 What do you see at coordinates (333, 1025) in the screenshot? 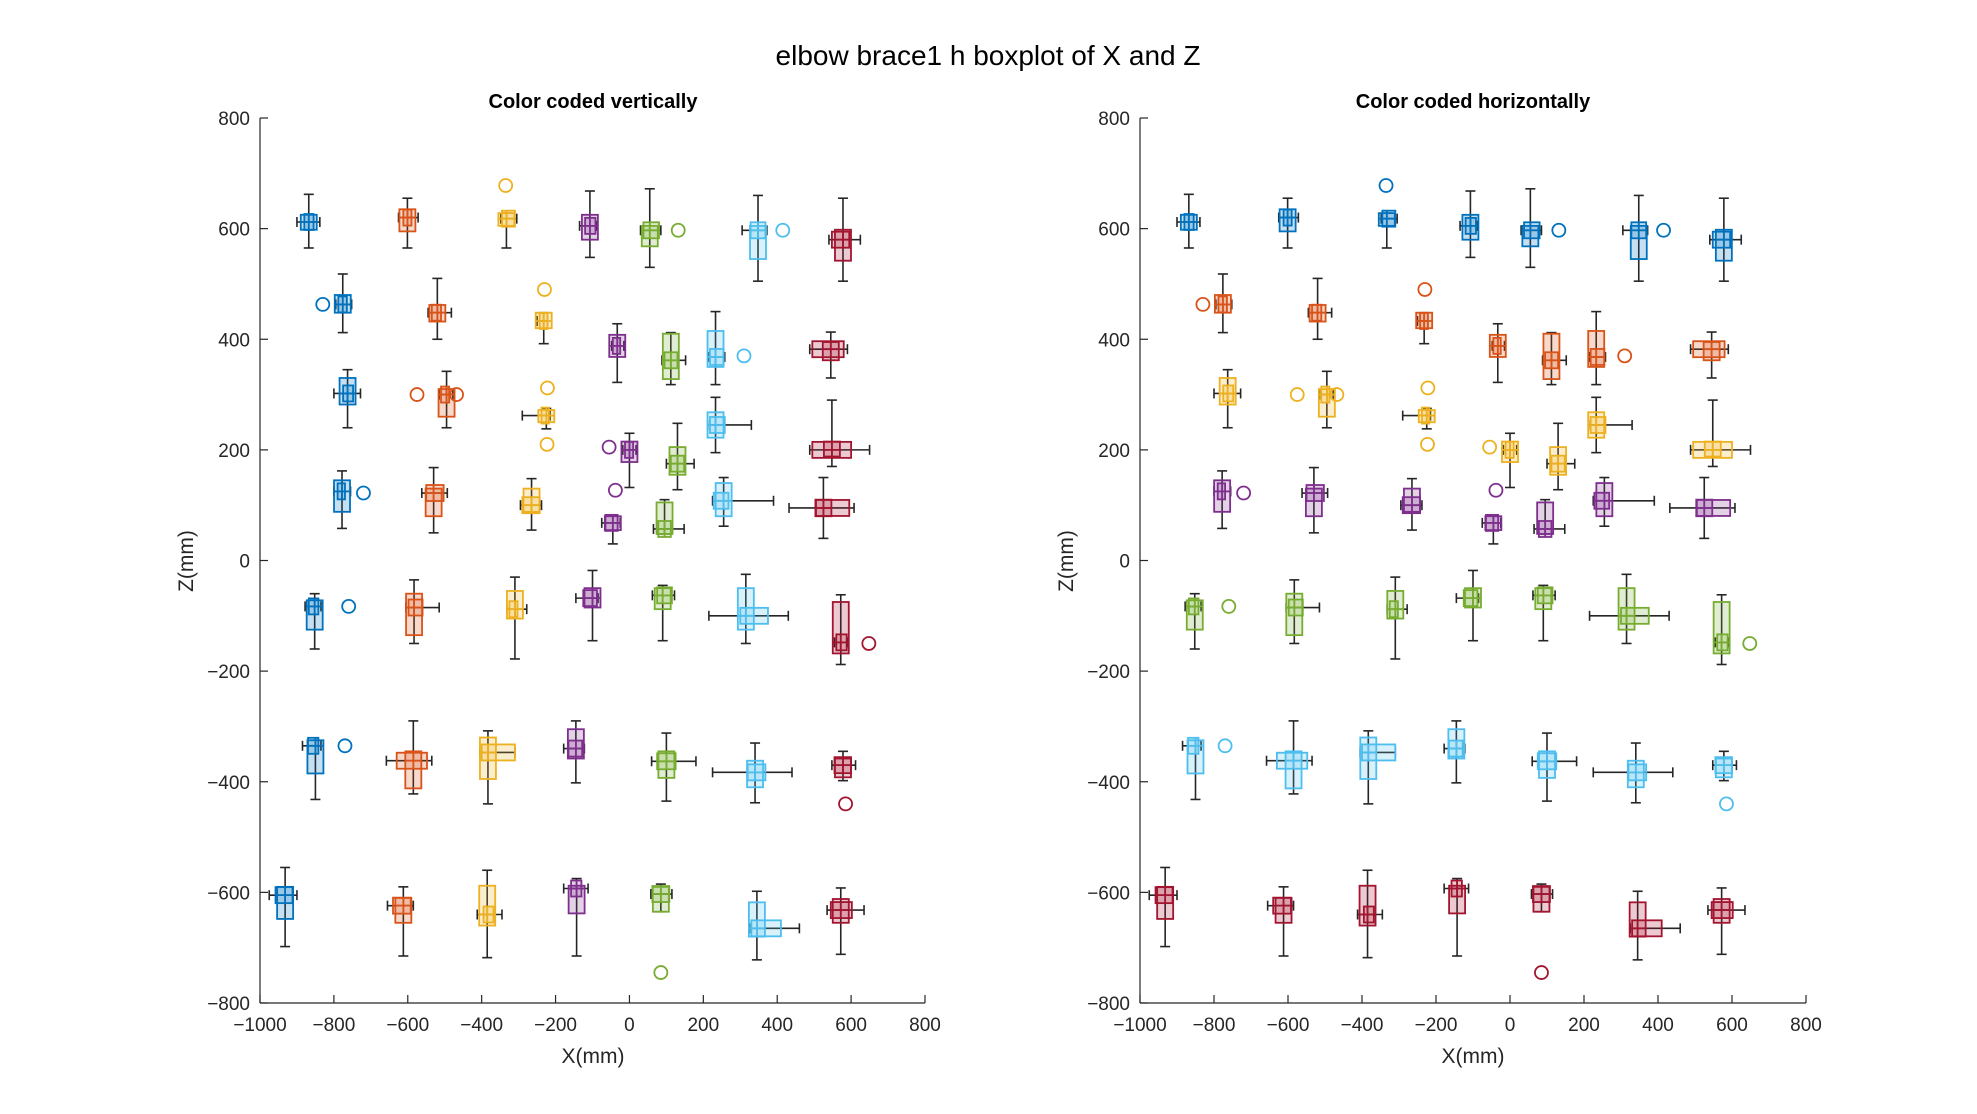
I see `left-x-tick-label: −800` at bounding box center [333, 1025].